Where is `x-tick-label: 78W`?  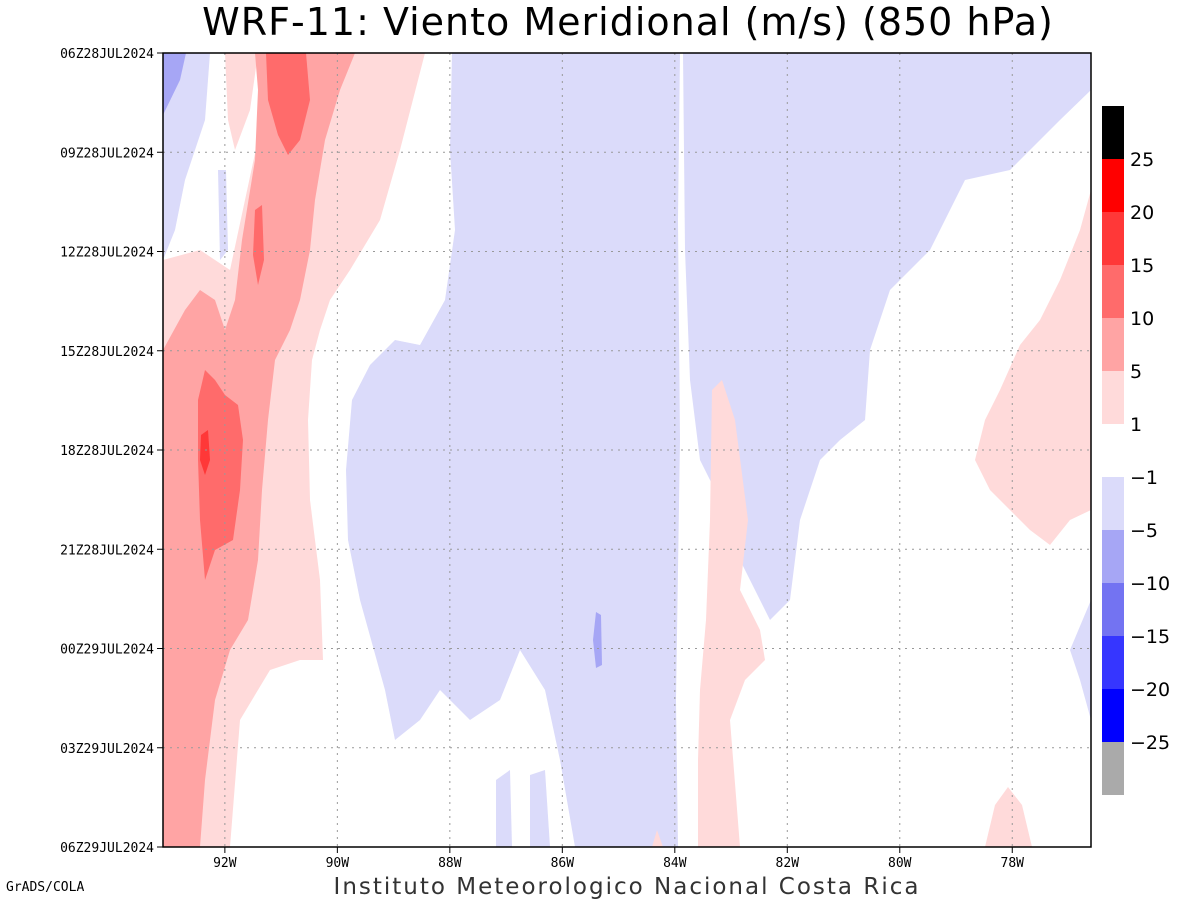
x-tick-label: 78W is located at coordinates (1013, 863).